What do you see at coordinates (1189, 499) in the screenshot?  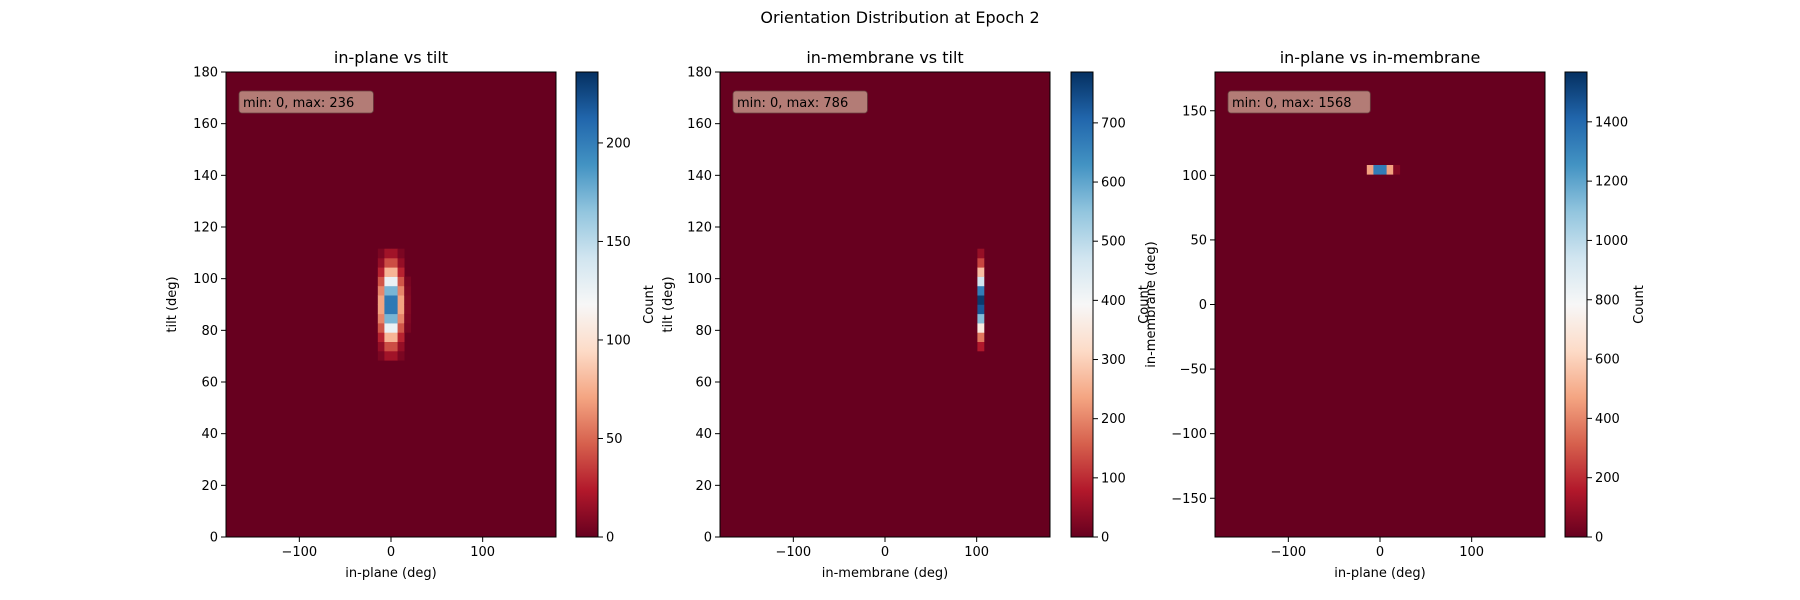 I see `y-tick-label: −150` at bounding box center [1189, 499].